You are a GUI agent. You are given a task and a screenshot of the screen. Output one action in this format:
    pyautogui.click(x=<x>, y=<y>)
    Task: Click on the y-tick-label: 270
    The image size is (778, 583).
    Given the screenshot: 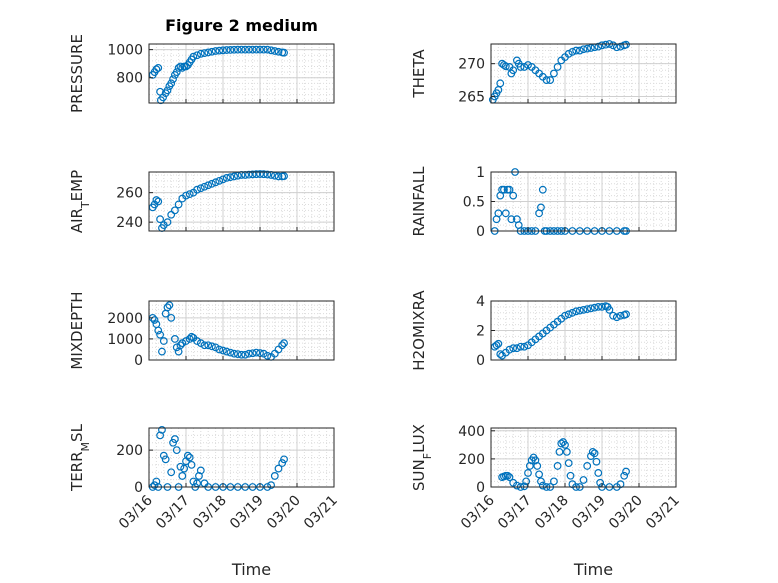 What is the action you would take?
    pyautogui.click(x=471, y=65)
    